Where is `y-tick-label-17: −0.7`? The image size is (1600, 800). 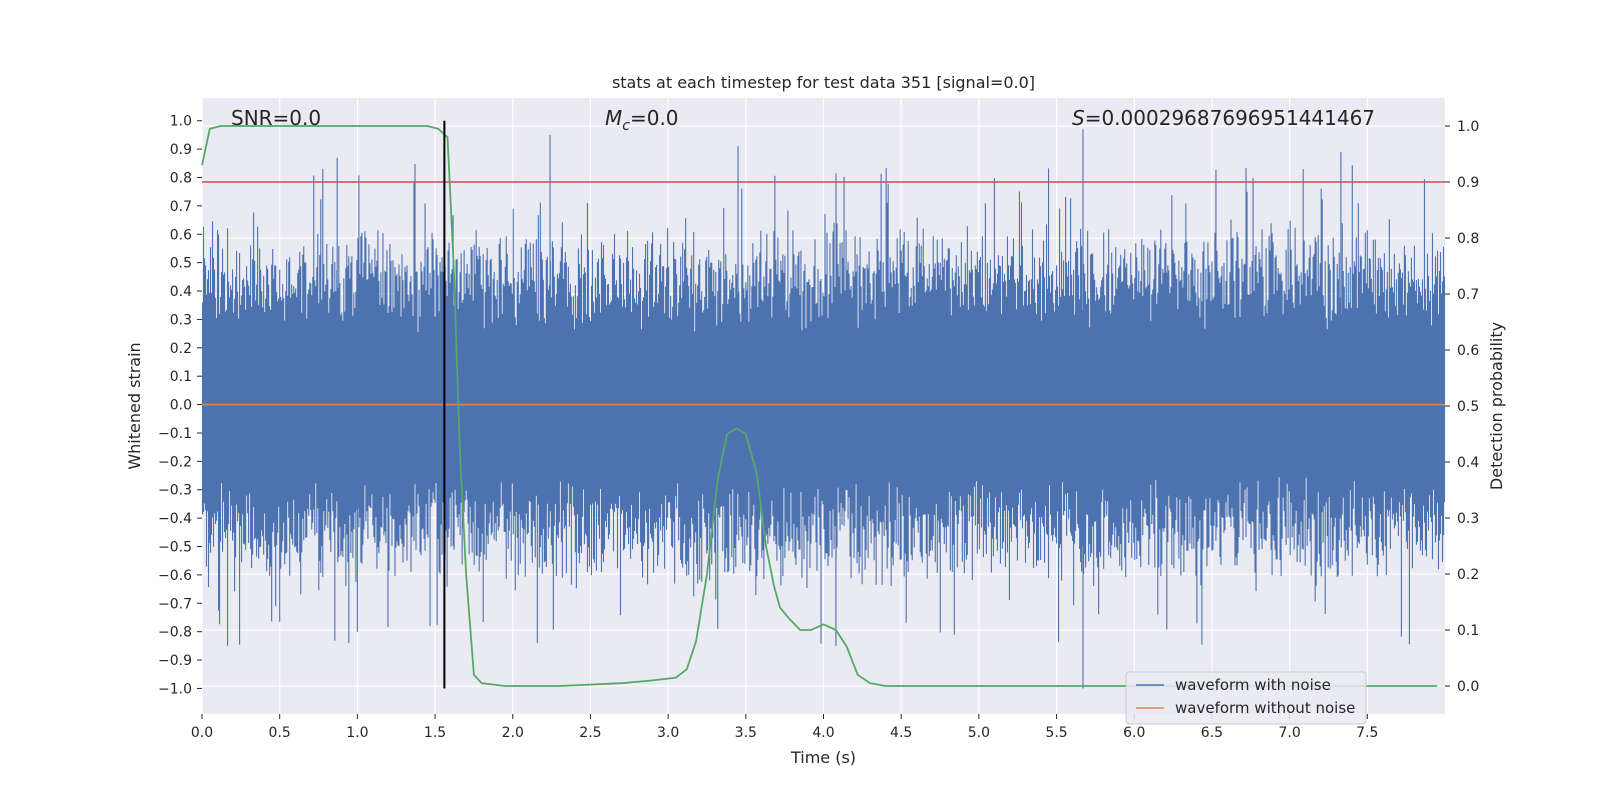 y-tick-label-17: −0.7 is located at coordinates (175, 604).